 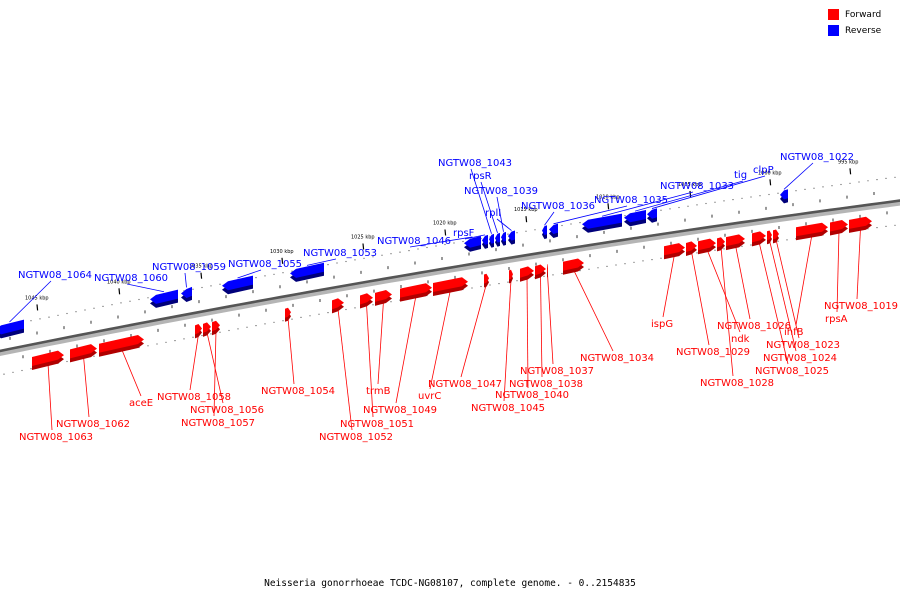 I want to click on tick-label: 1030 kbp, so click(x=282, y=252).